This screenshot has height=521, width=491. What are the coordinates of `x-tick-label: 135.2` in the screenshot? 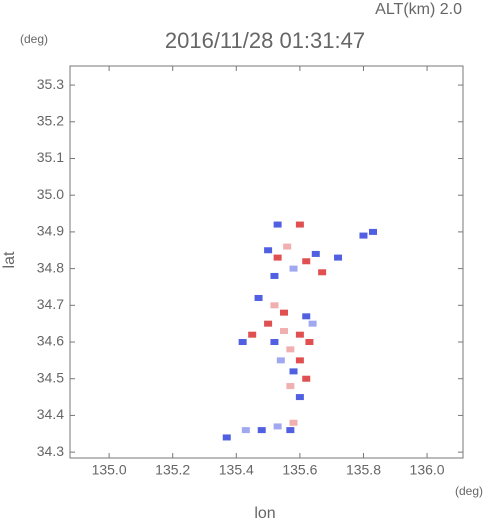 It's located at (172, 470).